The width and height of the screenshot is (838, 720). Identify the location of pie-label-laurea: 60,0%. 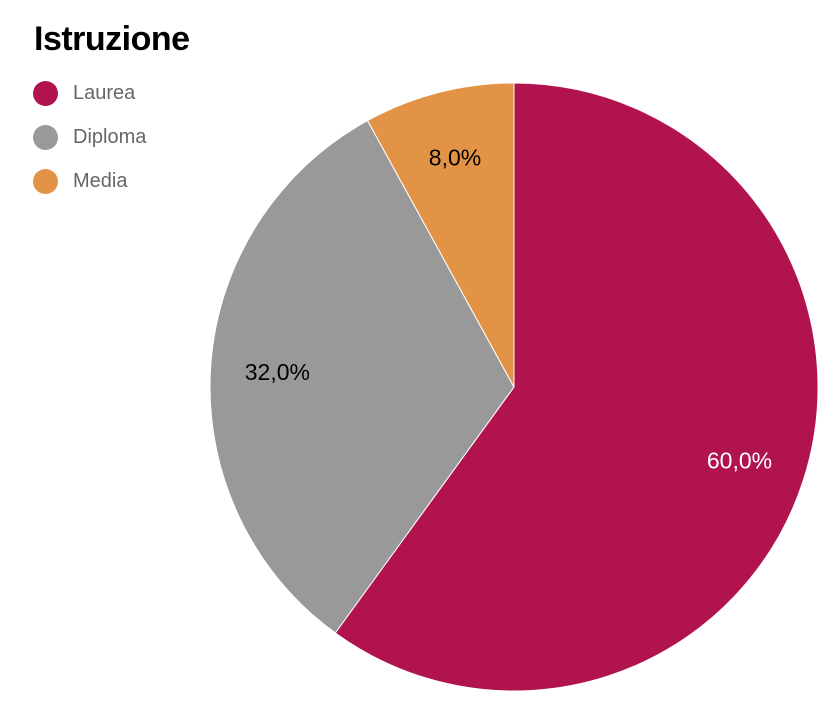
(739, 460).